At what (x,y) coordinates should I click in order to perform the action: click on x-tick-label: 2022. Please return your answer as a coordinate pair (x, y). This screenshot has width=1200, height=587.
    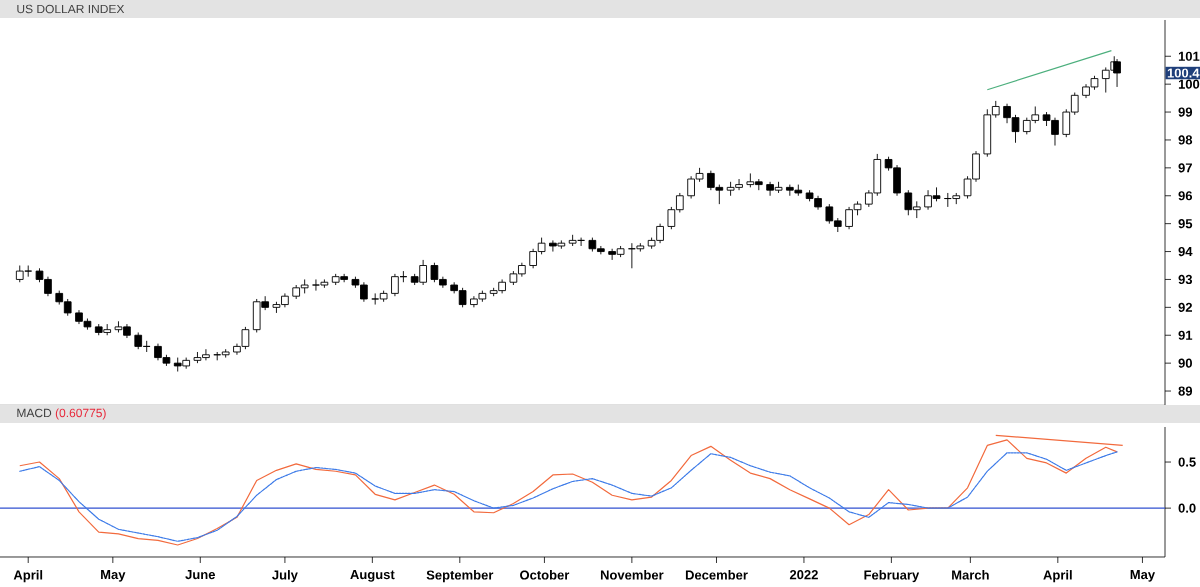
    Looking at the image, I should click on (803, 575).